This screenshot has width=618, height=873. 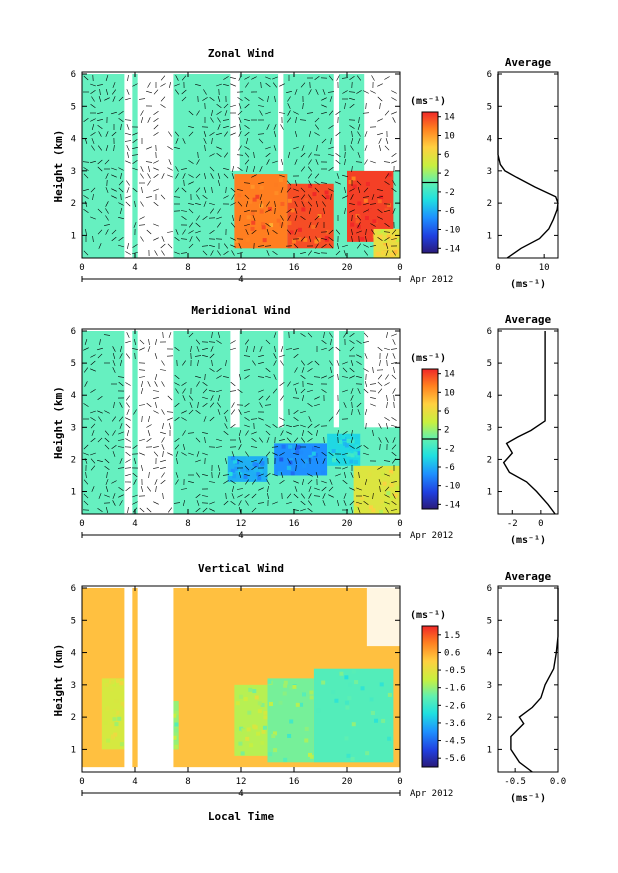 I want to click on data-gap, so click(x=386, y=122).